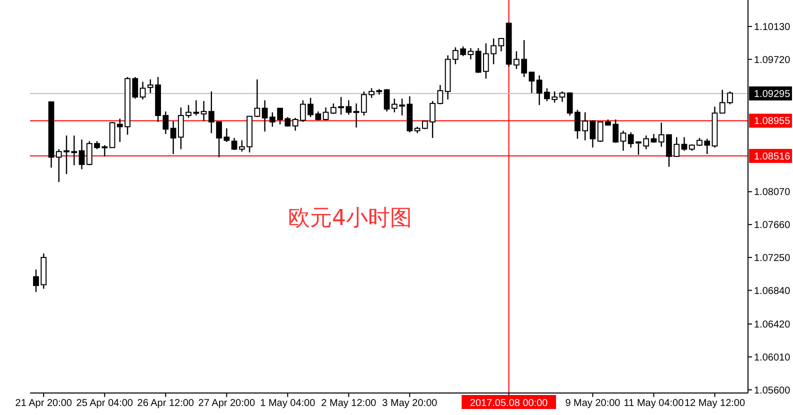 This screenshot has width=793, height=415. Describe the element at coordinates (772, 226) in the screenshot. I see `y-tick-label: 1.07660` at that location.